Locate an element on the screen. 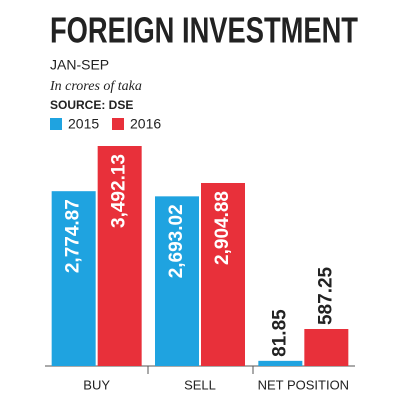 This screenshot has width=400, height=400. value-label: 587.25 is located at coordinates (325, 295).